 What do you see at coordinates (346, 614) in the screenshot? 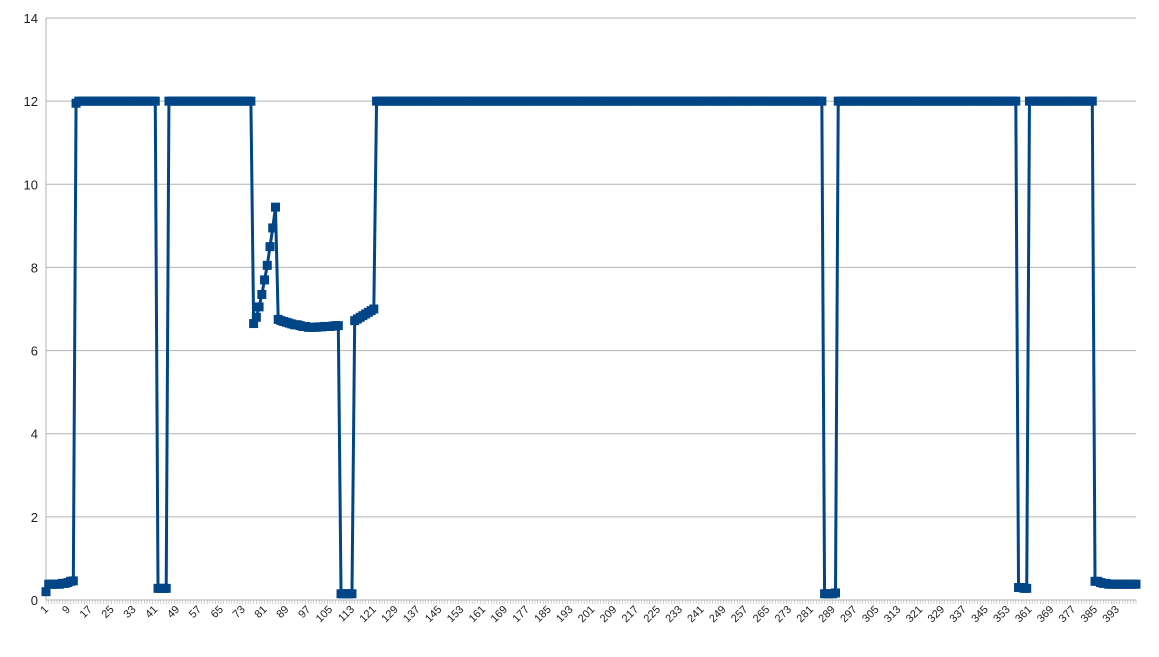
I see `x-tick-label: 113` at bounding box center [346, 614].